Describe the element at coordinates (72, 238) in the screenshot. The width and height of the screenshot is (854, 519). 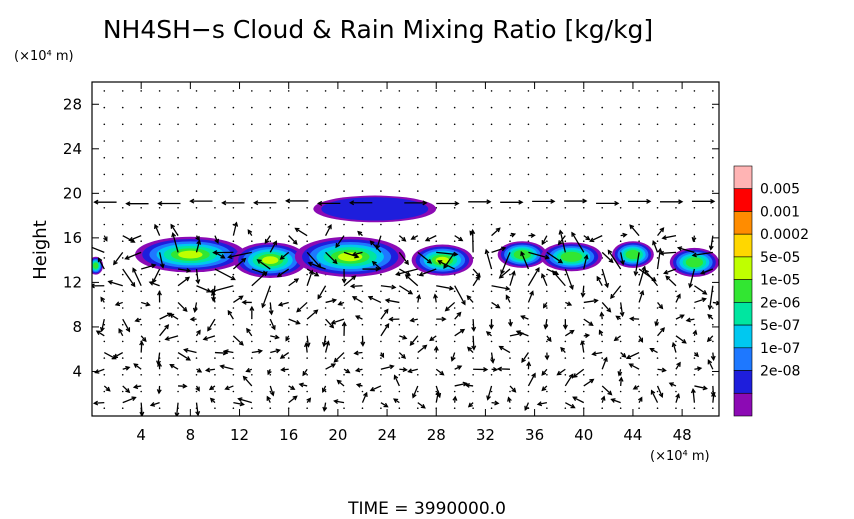
I see `y-tick-label-3: 16` at that location.